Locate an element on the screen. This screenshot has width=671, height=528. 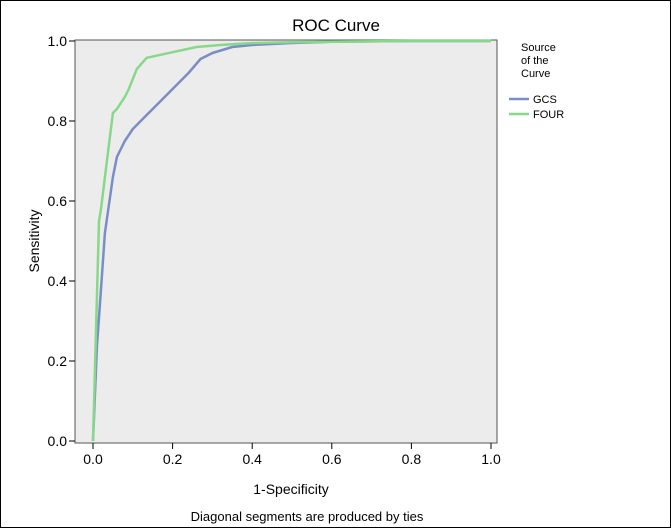
x-axis: 0.0 0.2 0.4 0.6 0.8 1.0 is located at coordinates (292, 455).